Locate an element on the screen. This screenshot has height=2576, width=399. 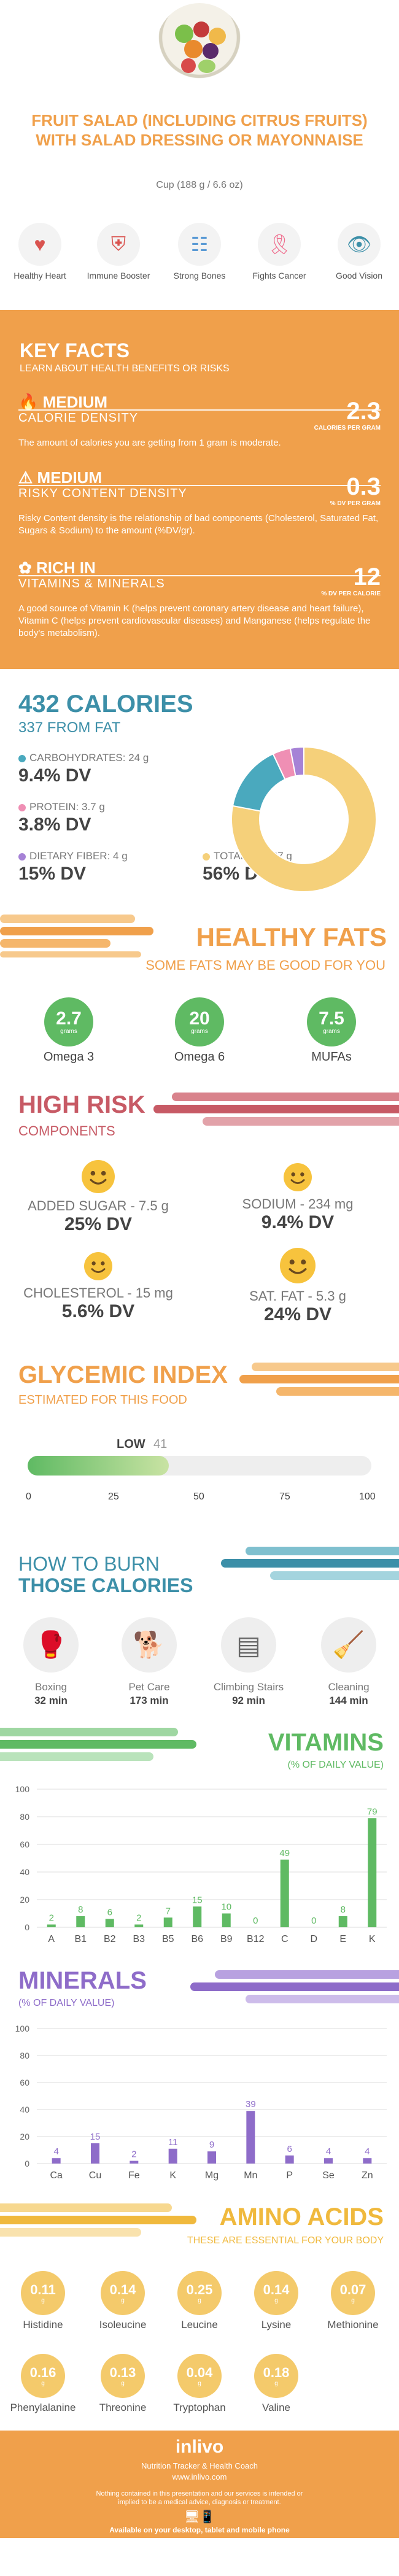
y-tick-label: 0 is located at coordinates (27, 2163).